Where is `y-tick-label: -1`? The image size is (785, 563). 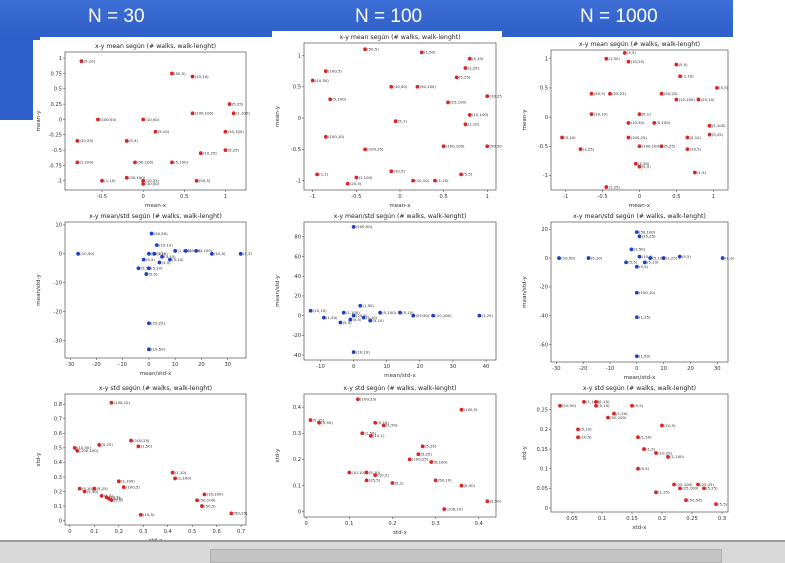
y-tick-label: -1 is located at coordinates (59, 182).